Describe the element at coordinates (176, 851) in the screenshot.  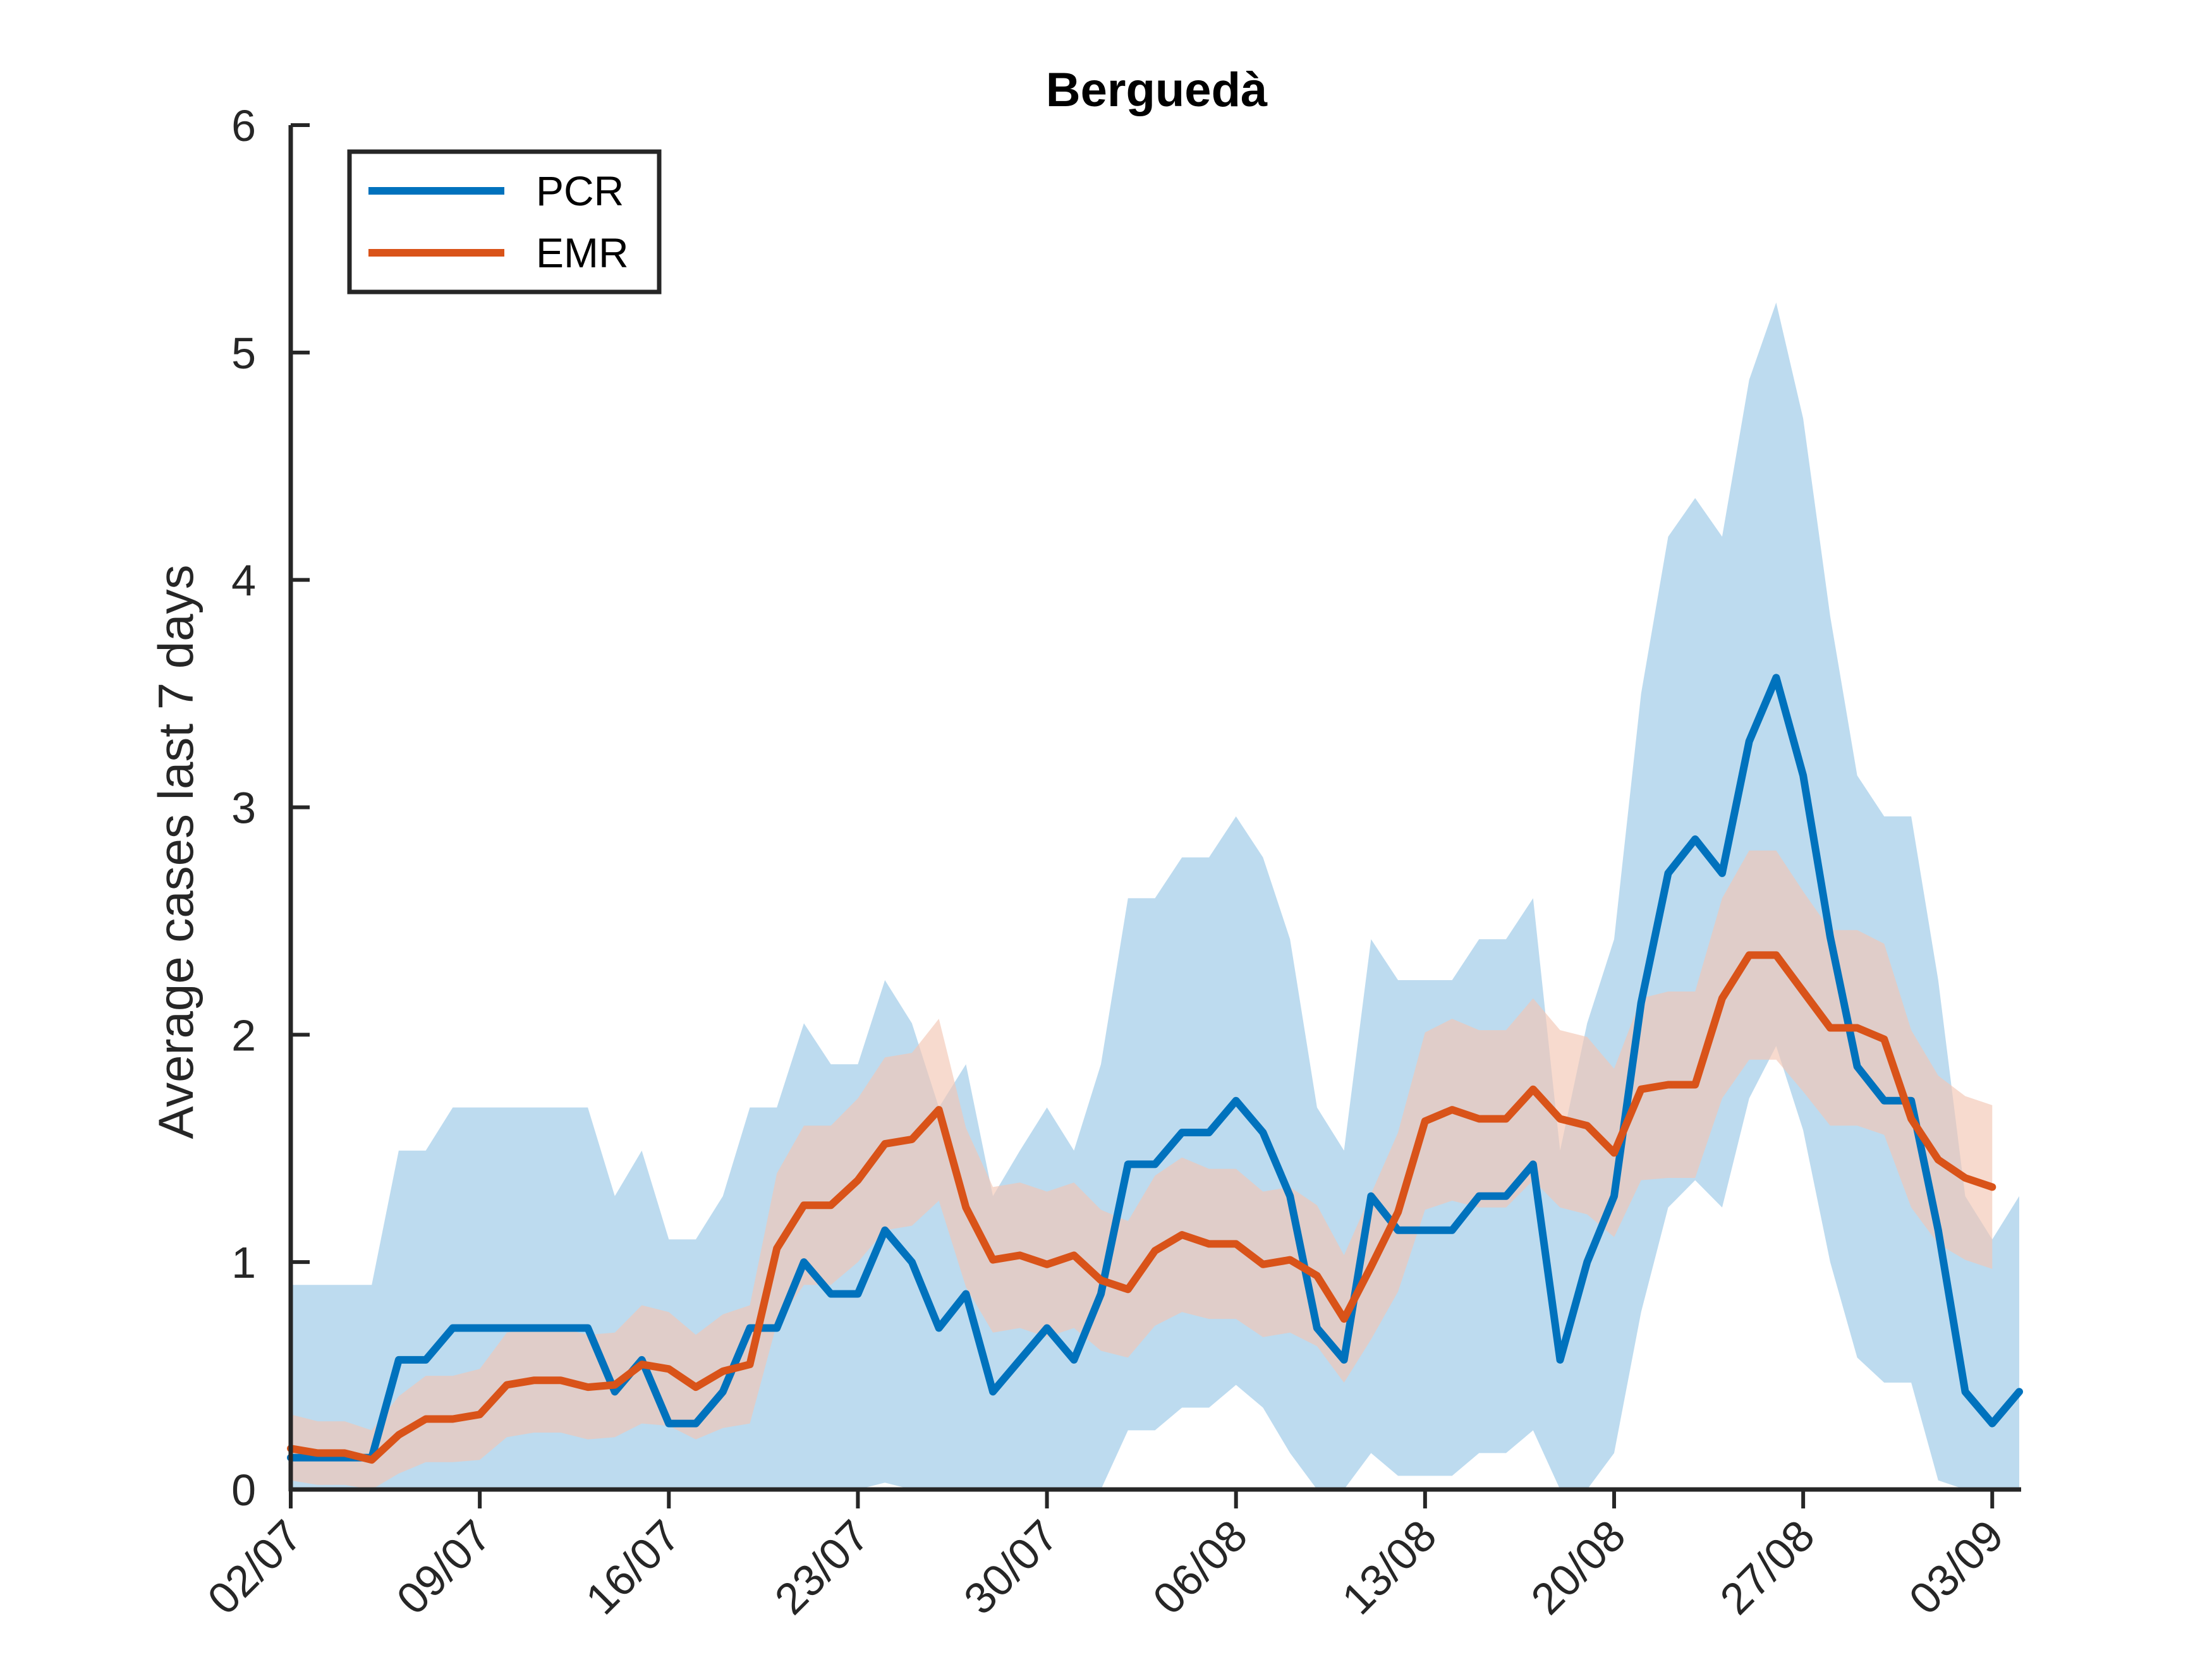
I see `y-axis-label: Average cases last 7 days` at that location.